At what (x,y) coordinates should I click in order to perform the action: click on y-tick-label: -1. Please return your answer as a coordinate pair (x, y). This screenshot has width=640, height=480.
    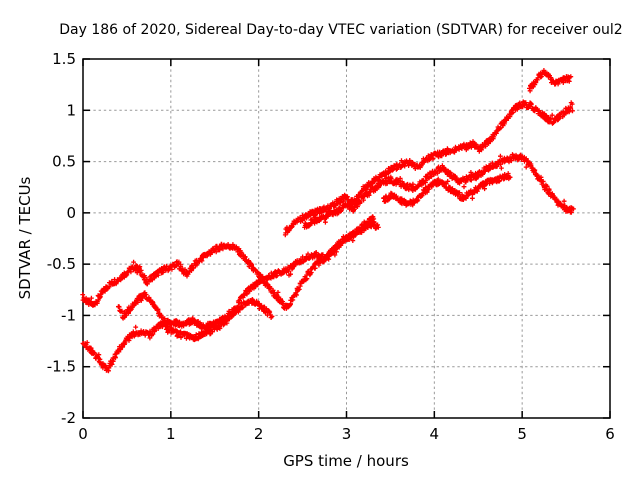
    Looking at the image, I should click on (68, 315).